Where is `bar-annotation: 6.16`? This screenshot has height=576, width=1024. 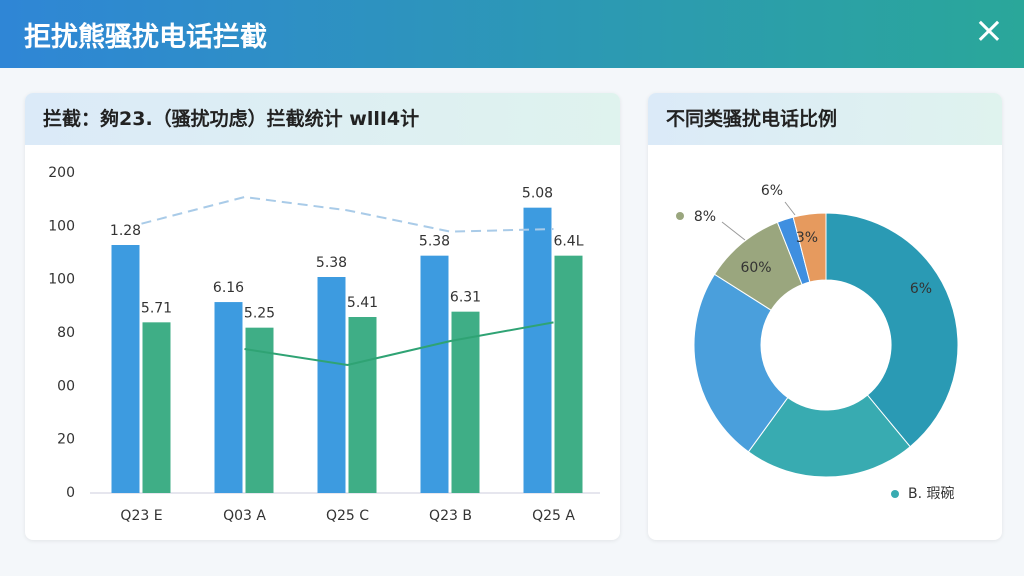 bar-annotation: 6.16 is located at coordinates (228, 288).